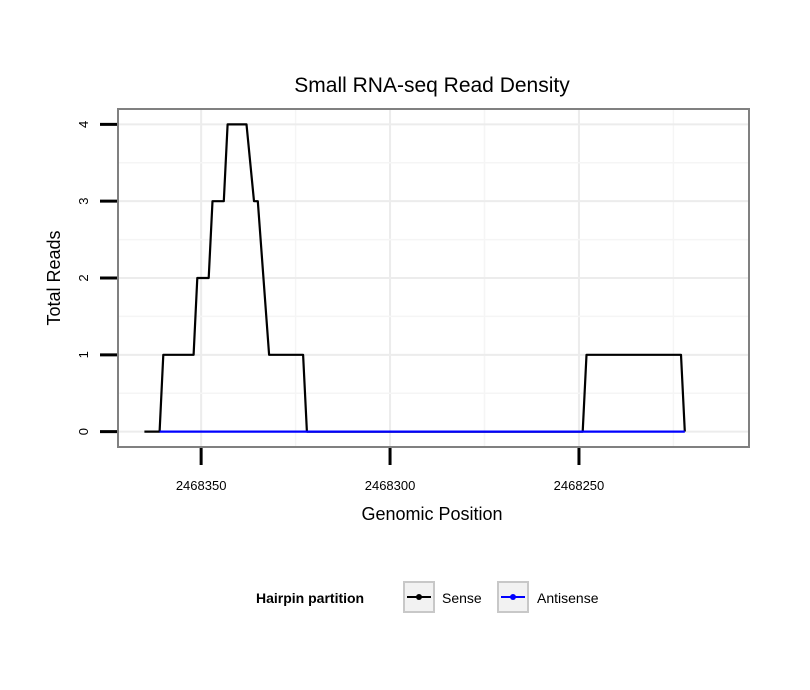 This screenshot has height=690, width=810. What do you see at coordinates (54, 277) in the screenshot?
I see `y-axis-title: Total Reads` at bounding box center [54, 277].